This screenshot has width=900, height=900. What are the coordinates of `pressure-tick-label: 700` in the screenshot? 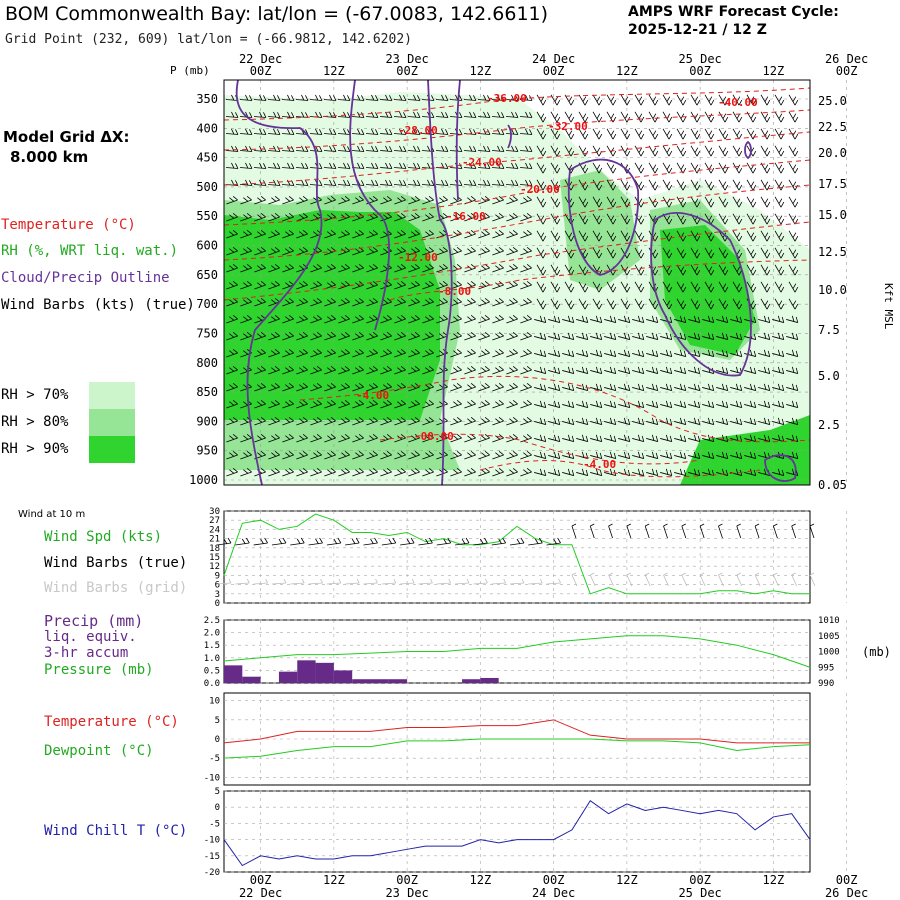 It's located at (207, 304).